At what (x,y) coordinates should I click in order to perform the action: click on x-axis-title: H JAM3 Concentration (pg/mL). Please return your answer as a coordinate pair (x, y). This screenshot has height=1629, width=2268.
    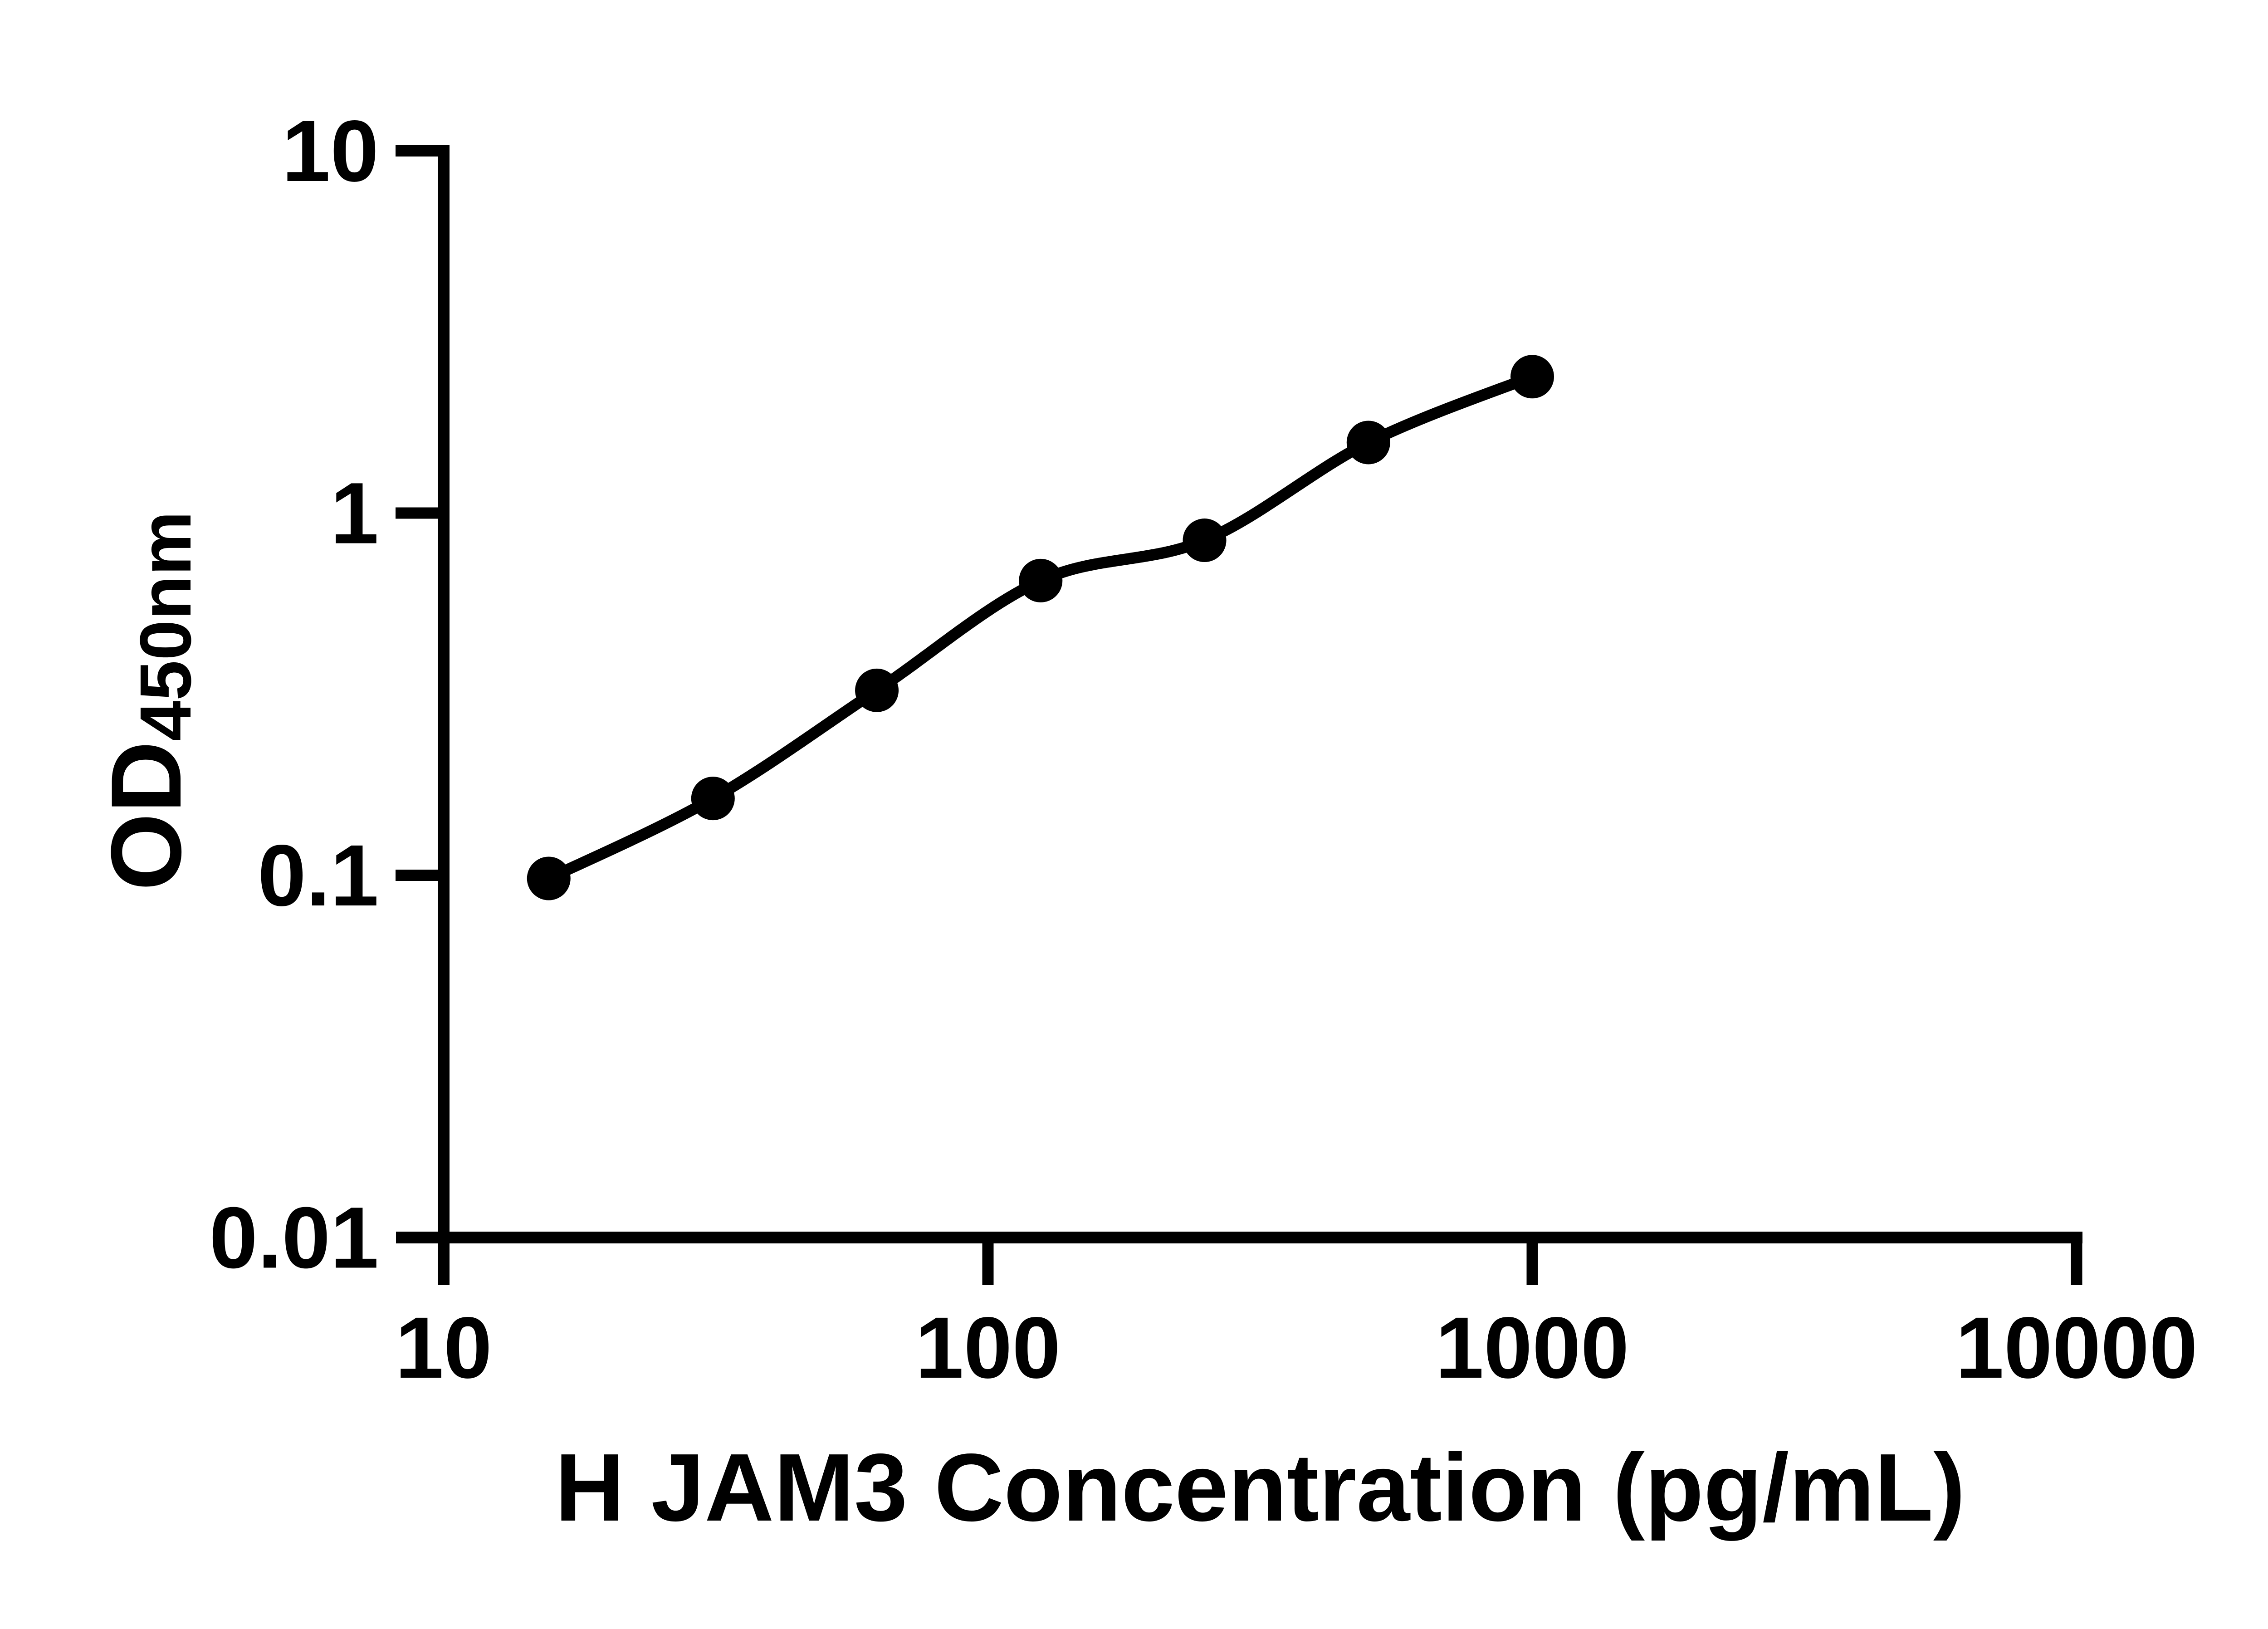
    Looking at the image, I should click on (1260, 1487).